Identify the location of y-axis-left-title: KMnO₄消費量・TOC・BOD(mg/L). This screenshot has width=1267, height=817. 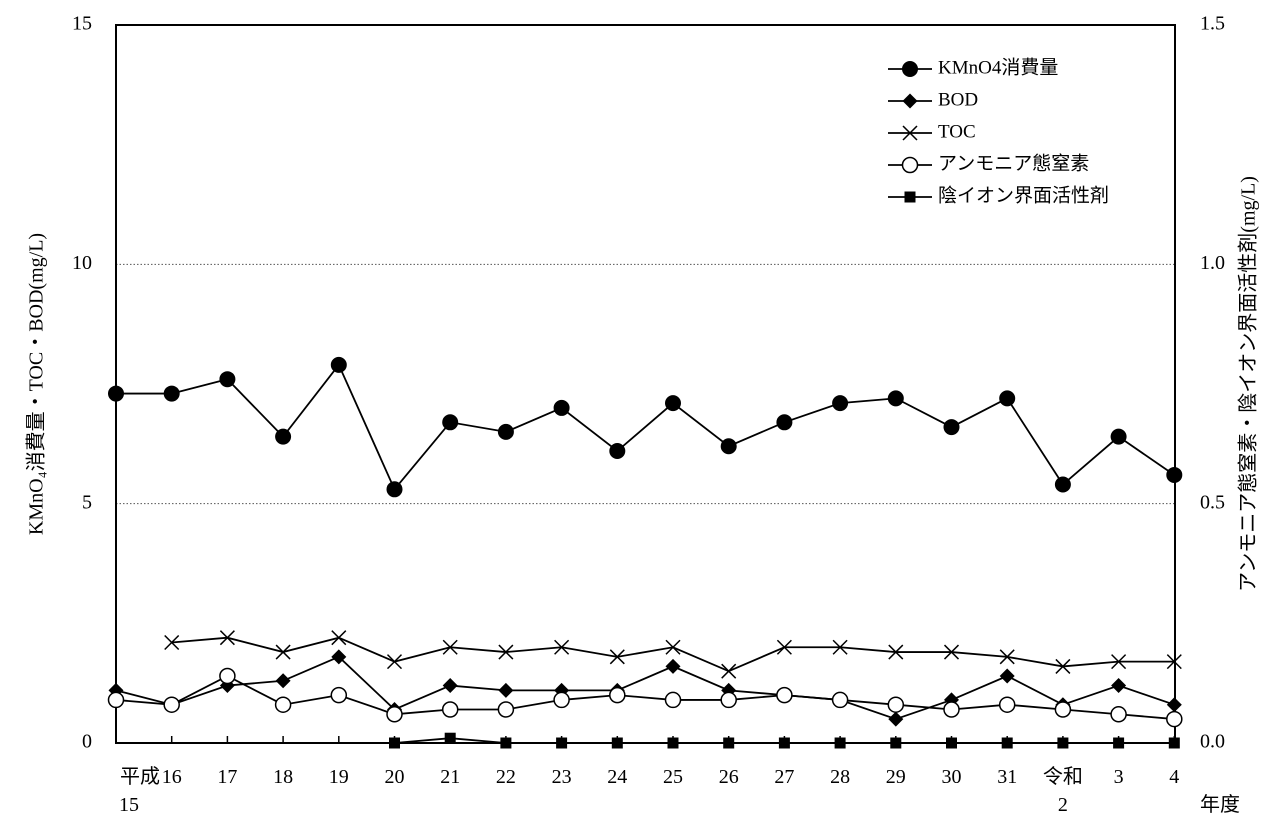
(36, 384).